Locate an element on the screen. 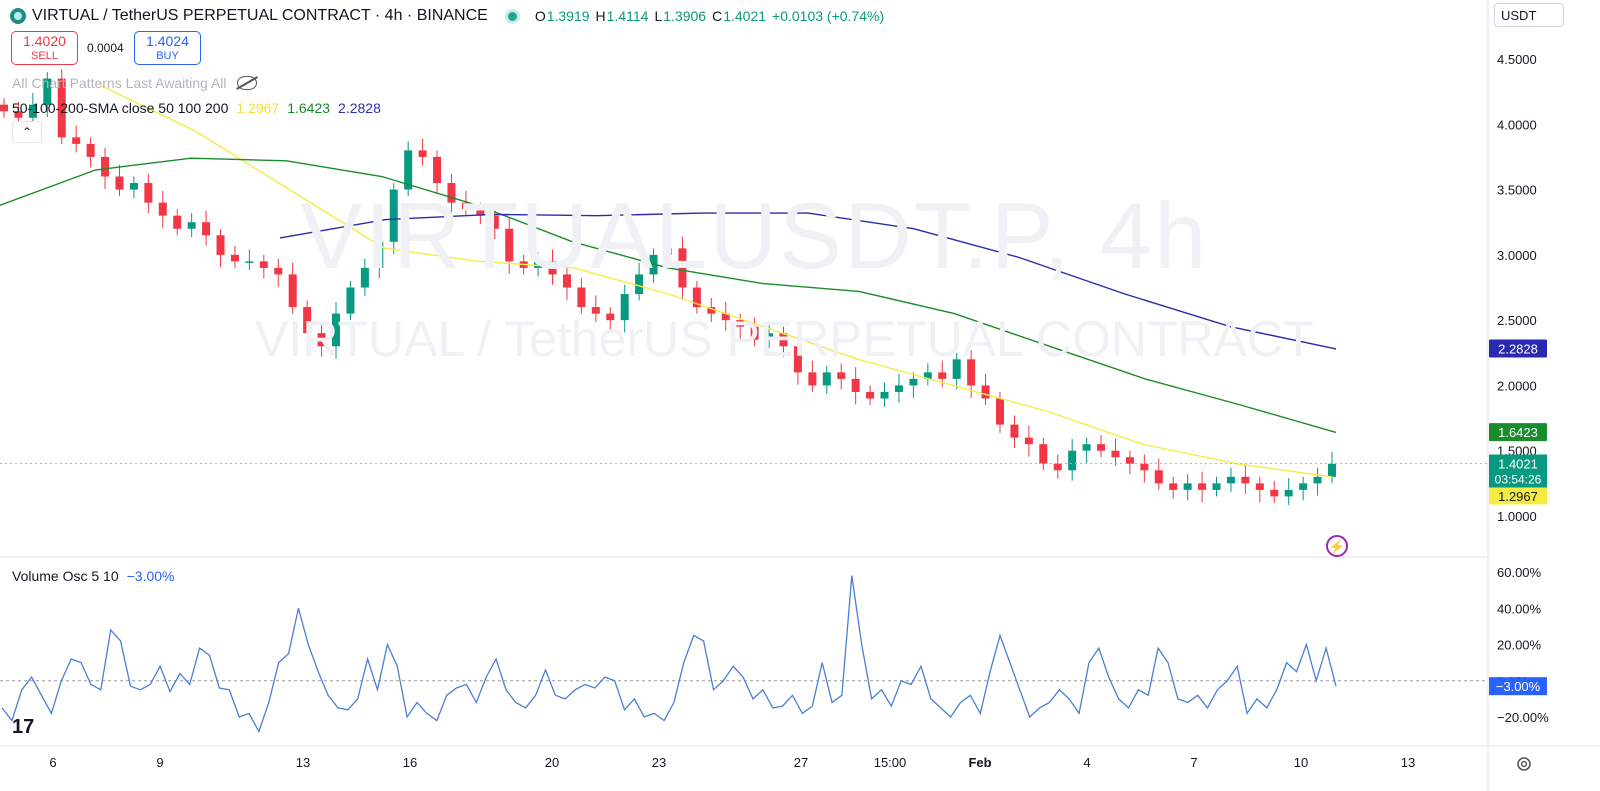  volume-osc-label: Volume Osc 5 10 is located at coordinates (65, 576).